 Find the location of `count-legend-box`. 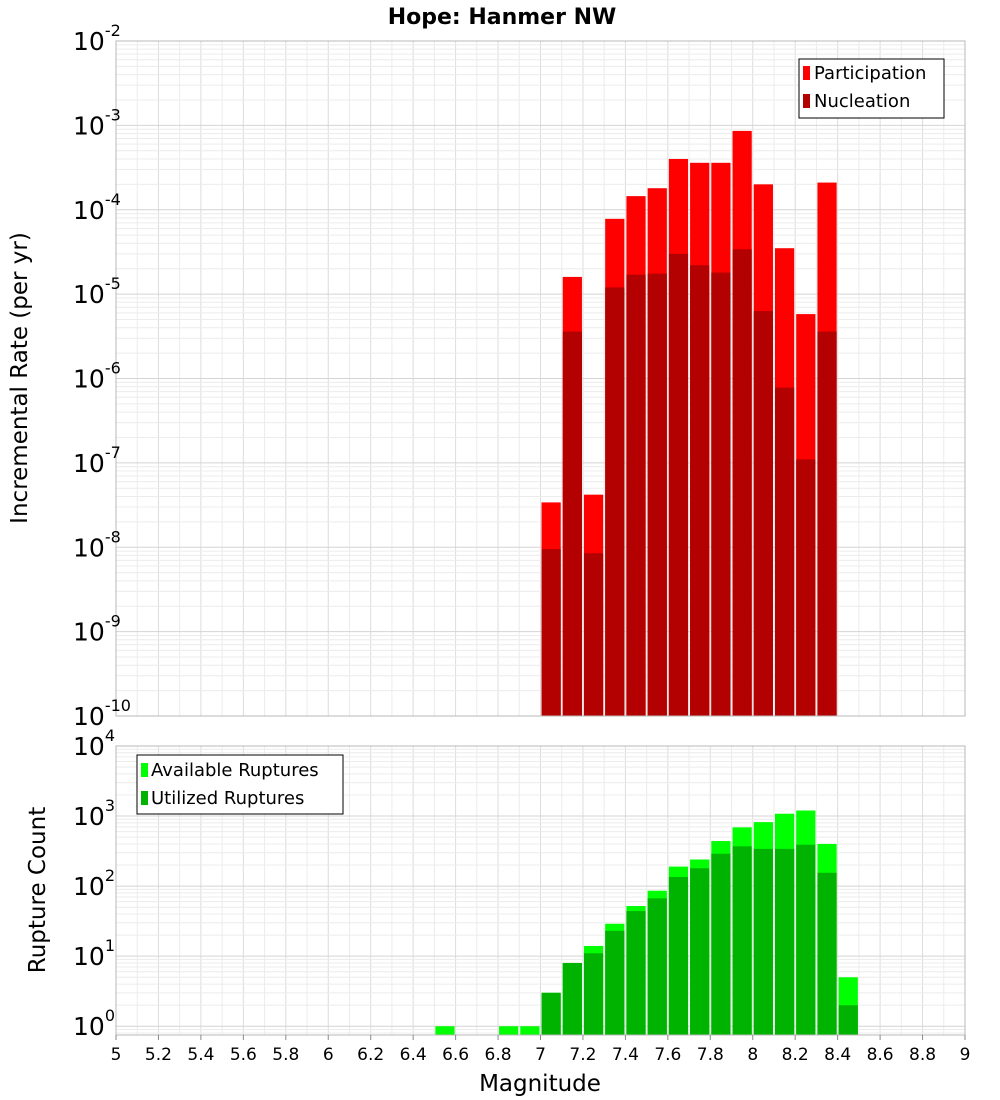

count-legend-box is located at coordinates (240, 784).